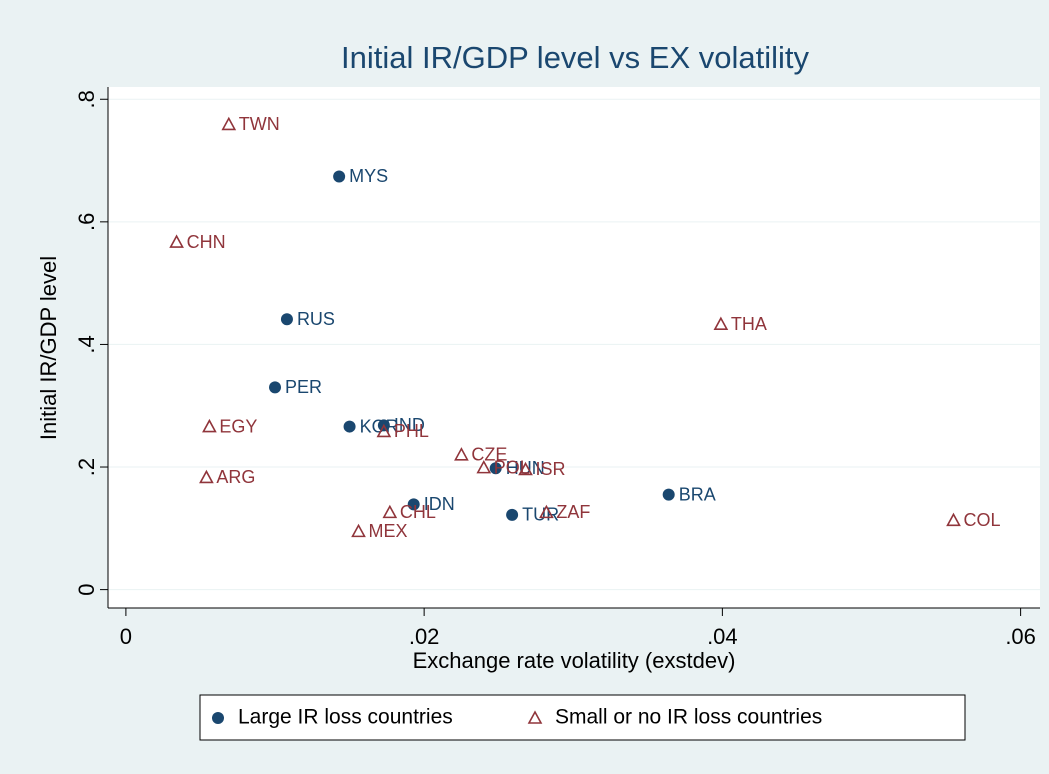 This screenshot has width=1049, height=774. Describe the element at coordinates (1020, 636) in the screenshot. I see `x-tick-label: .06` at that location.